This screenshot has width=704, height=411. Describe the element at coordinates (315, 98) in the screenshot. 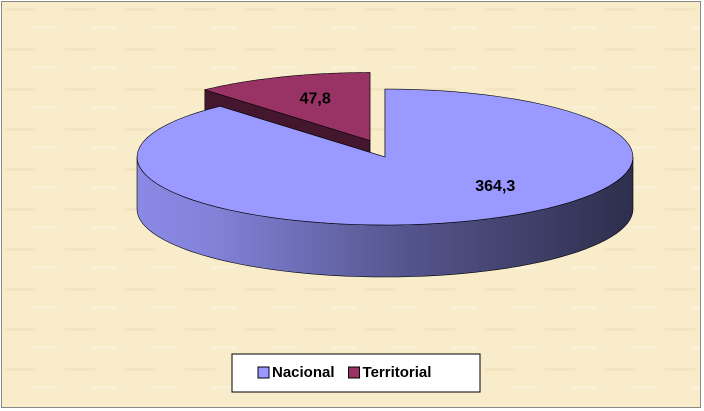

I see `data-label: 47,8` at that location.